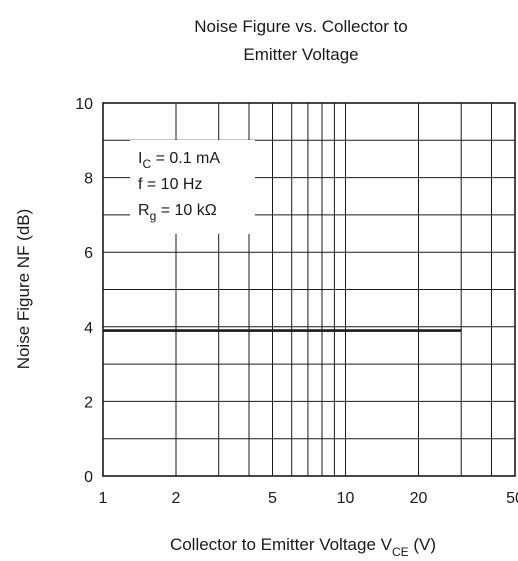 Image resolution: width=518 pixels, height=561 pixels. Describe the element at coordinates (84, 291) in the screenshot. I see `y-tick-labels: 0 2 4 6 8 10` at that location.